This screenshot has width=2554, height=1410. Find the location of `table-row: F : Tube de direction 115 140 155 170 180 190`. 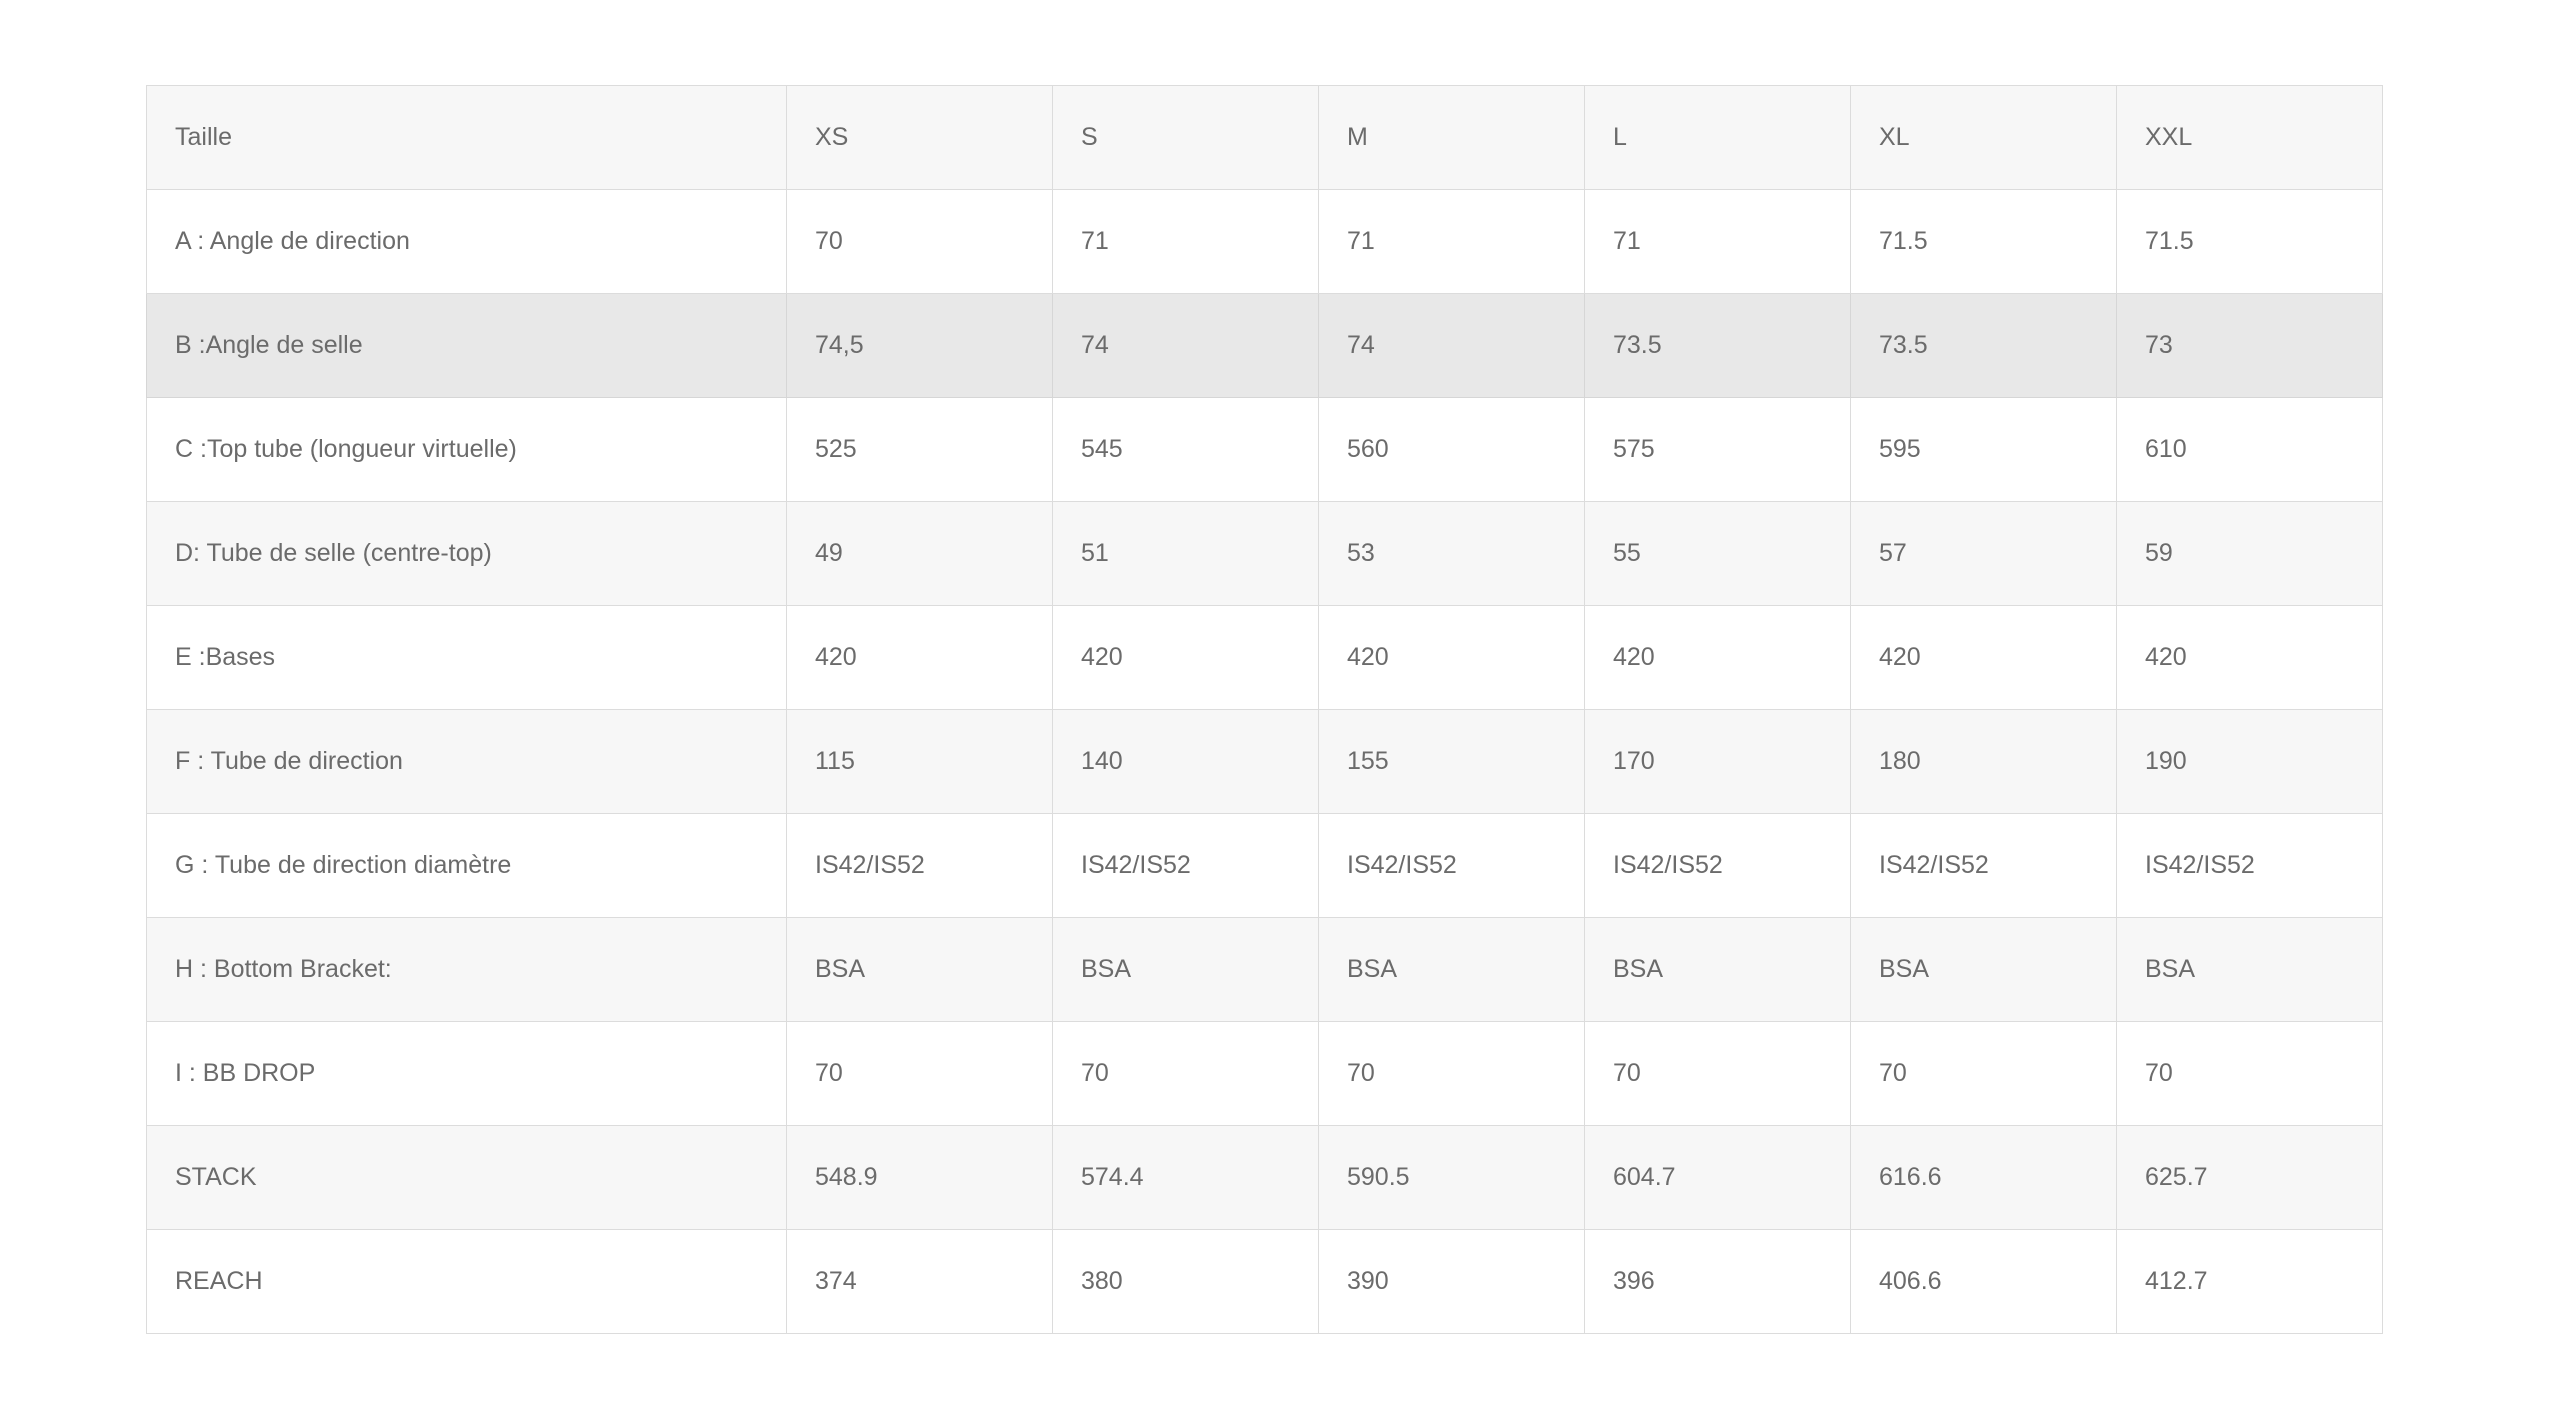

table-row: F : Tube de direction 115 140 155 170 180 190 is located at coordinates (1264, 761).